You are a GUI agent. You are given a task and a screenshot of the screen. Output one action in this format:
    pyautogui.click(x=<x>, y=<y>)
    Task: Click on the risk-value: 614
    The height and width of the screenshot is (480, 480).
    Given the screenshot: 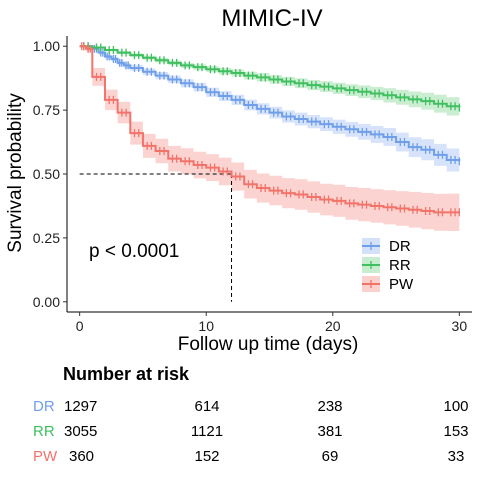 What is the action you would take?
    pyautogui.click(x=206, y=406)
    